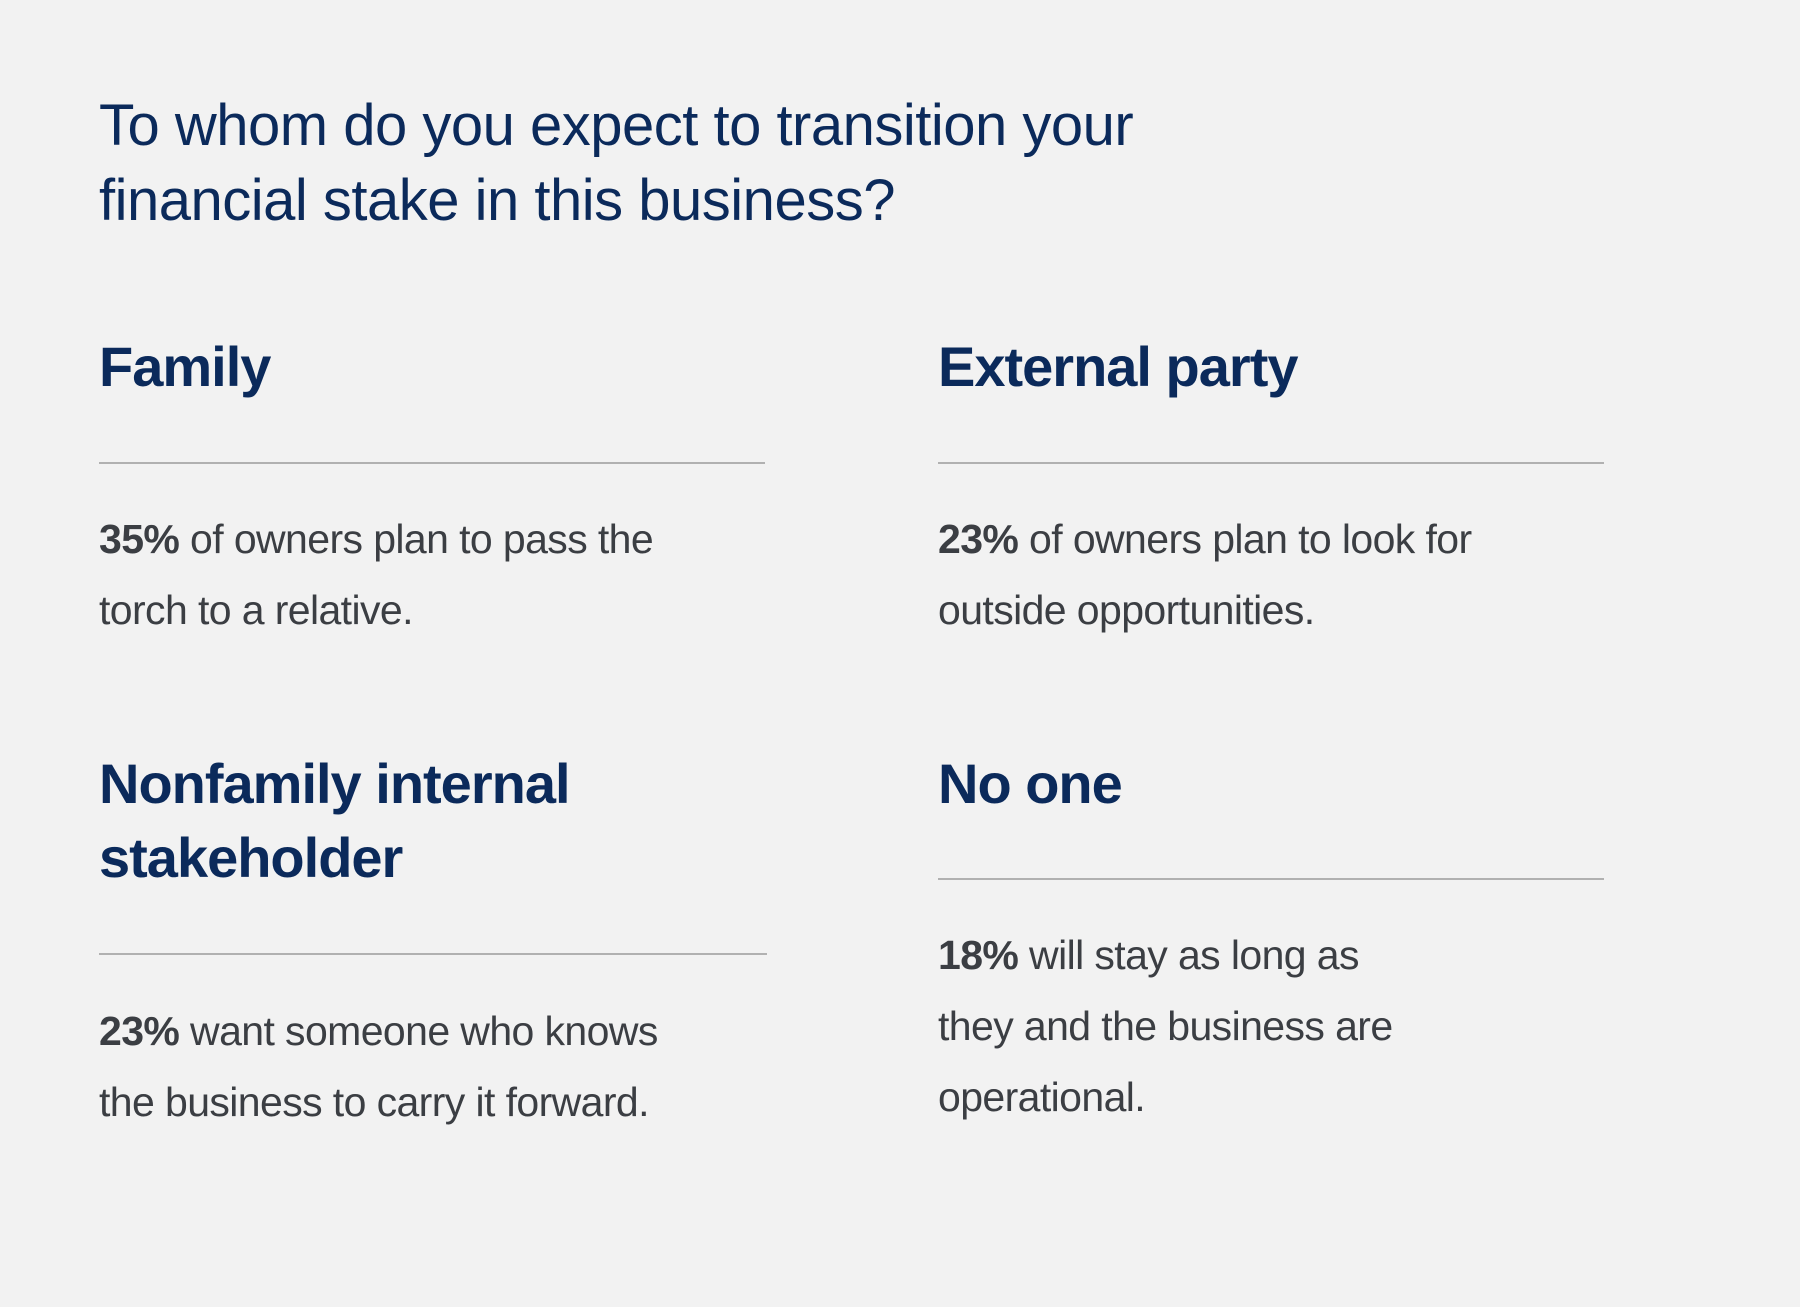  What do you see at coordinates (616, 125) in the screenshot?
I see `title-line: To whom do you expect to transition your` at bounding box center [616, 125].